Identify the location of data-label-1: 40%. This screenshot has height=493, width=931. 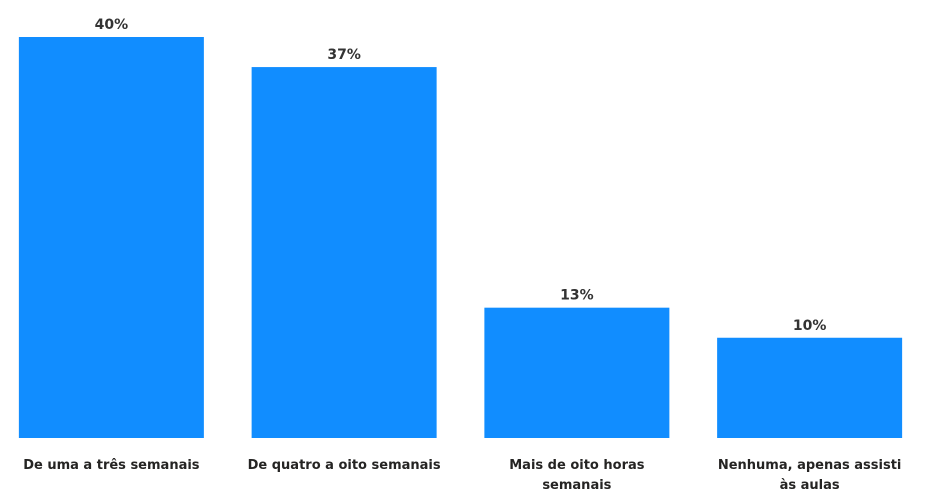
(112, 25).